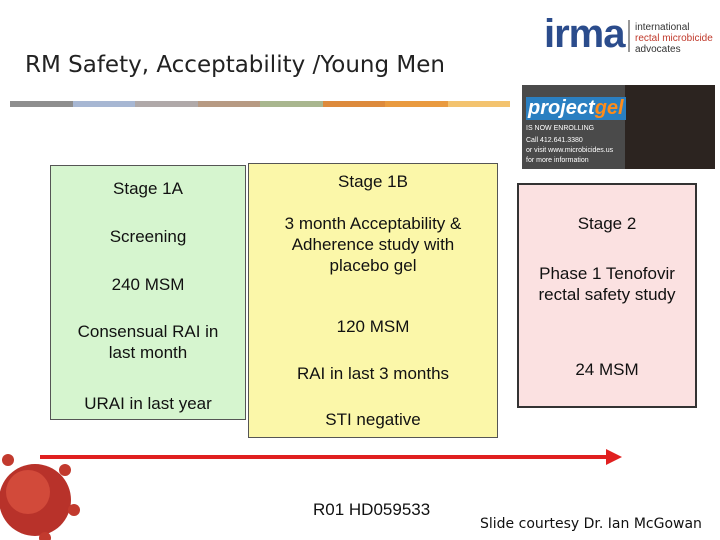 This screenshot has height=540, width=720. Describe the element at coordinates (148, 236) in the screenshot. I see `stage-item: Screening` at that location.